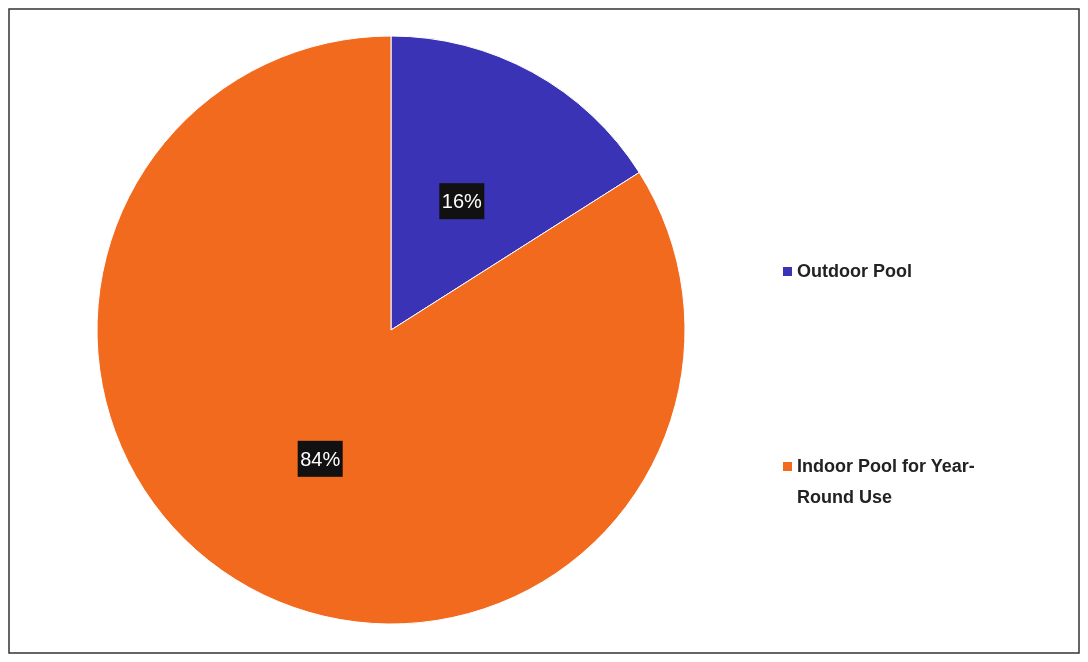 The width and height of the screenshot is (1088, 662). Describe the element at coordinates (886, 481) in the screenshot. I see `legend-label: Indoor Pool for Year-Round Use` at that location.